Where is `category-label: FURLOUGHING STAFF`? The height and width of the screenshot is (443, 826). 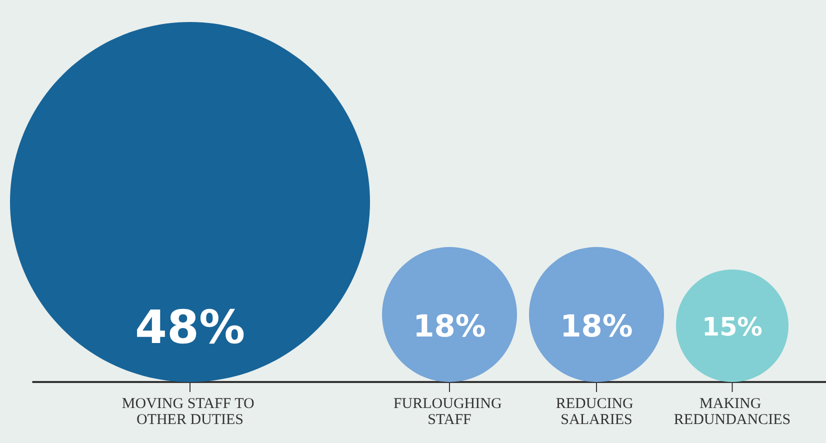
category-label: FURLOUGHING STAFF is located at coordinates (449, 412).